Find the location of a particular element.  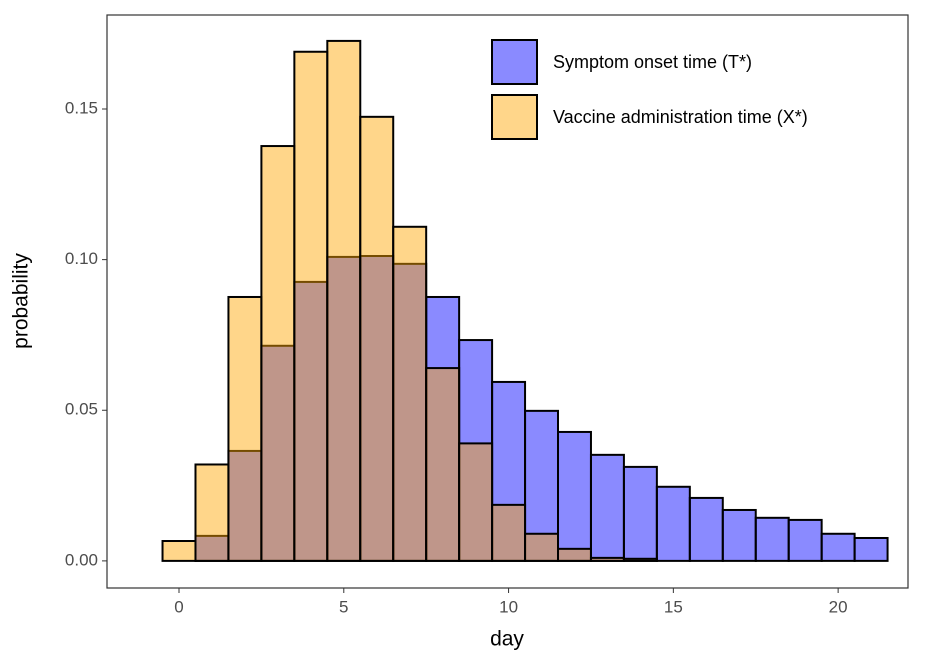

x-tick-label: 5 is located at coordinates (343, 606).